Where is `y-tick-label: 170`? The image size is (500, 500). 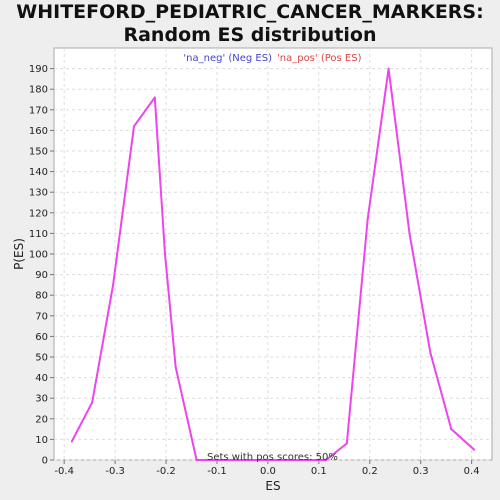 y-tick-label: 170 is located at coordinates (38, 110).